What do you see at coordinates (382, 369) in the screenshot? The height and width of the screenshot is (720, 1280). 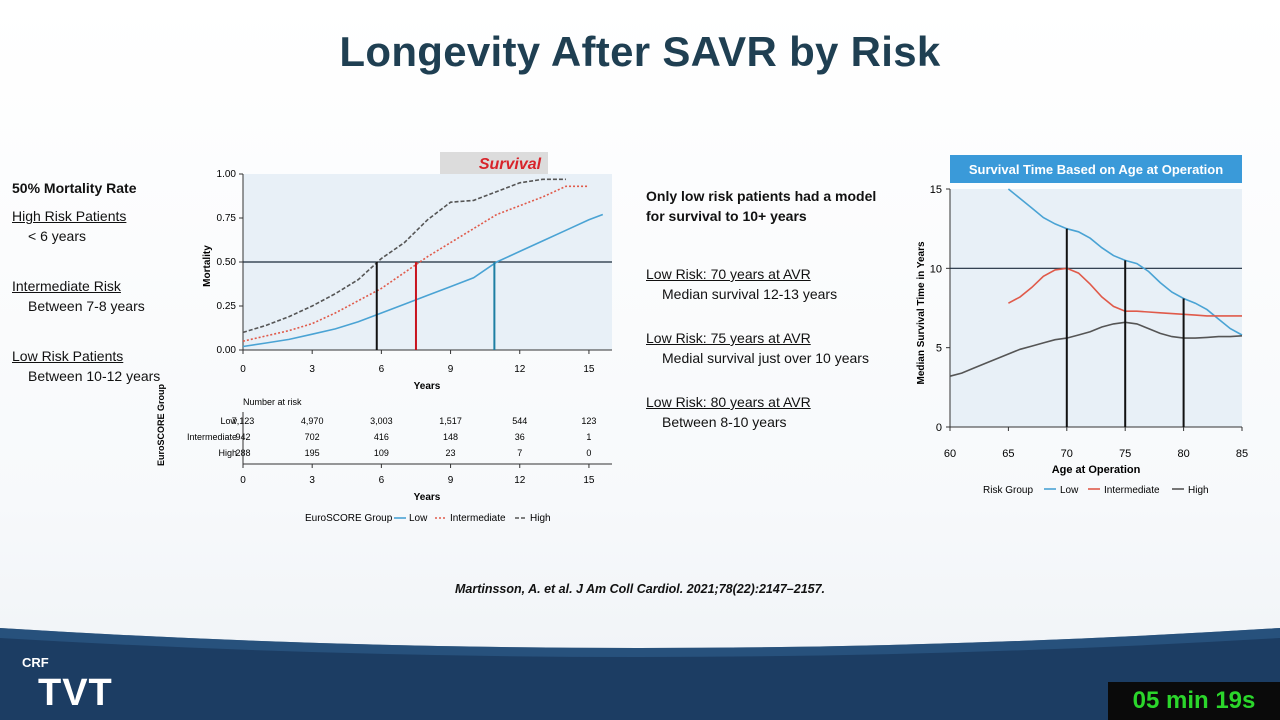 I see `km-x-tick-label: 6` at bounding box center [382, 369].